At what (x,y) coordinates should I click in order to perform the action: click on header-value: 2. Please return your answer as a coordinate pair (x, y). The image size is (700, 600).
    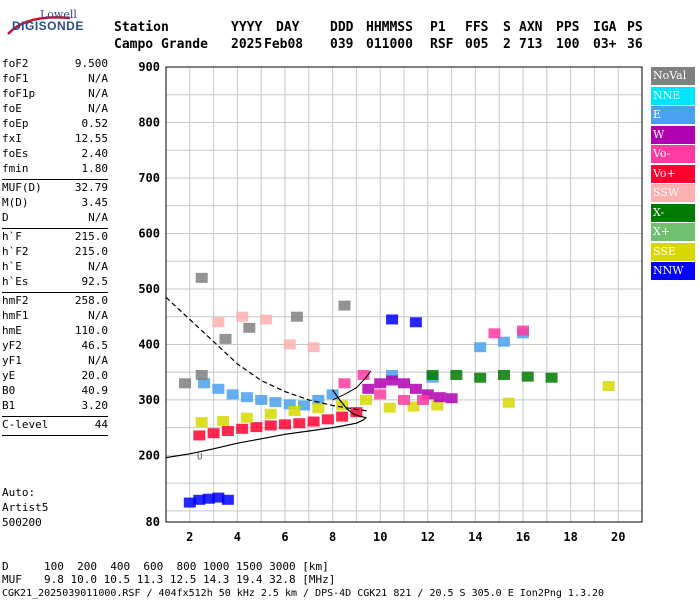
    Looking at the image, I should click on (507, 44).